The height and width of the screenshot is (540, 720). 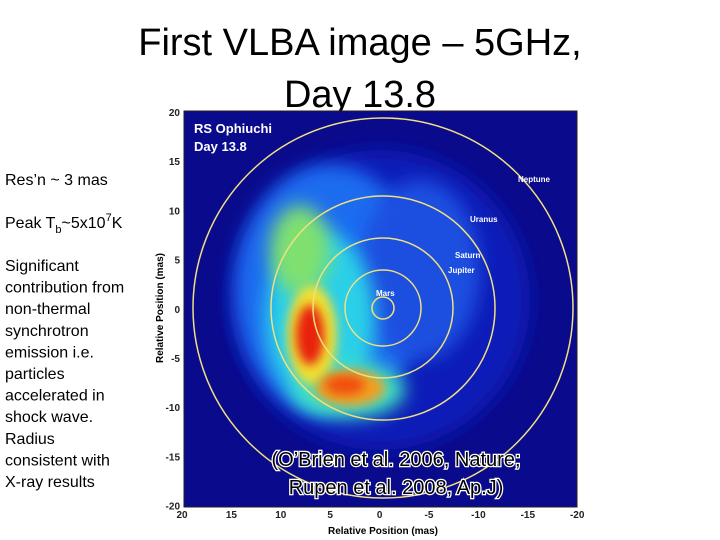 I want to click on orbit-label: Mars, so click(x=385, y=293).